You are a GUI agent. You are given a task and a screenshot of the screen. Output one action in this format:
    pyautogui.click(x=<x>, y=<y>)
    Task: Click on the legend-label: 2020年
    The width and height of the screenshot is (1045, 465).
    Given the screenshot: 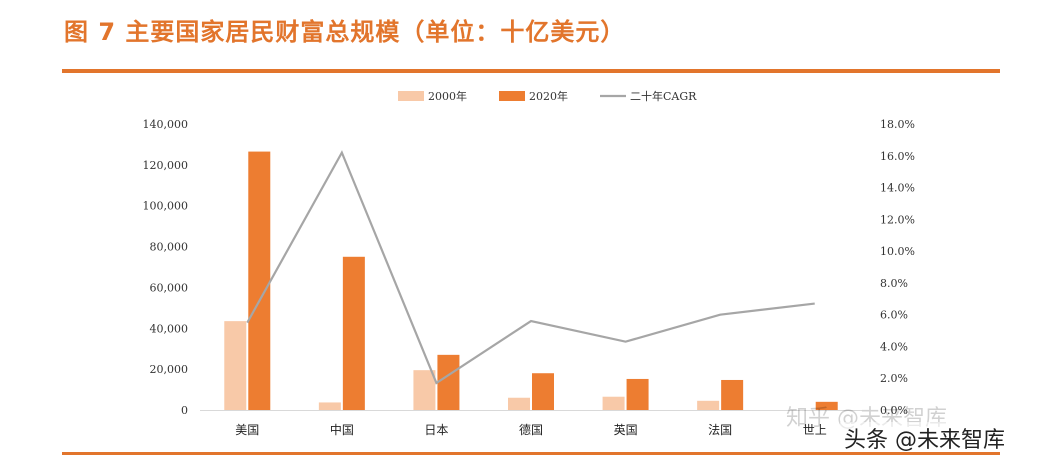 What is the action you would take?
    pyautogui.click(x=548, y=96)
    